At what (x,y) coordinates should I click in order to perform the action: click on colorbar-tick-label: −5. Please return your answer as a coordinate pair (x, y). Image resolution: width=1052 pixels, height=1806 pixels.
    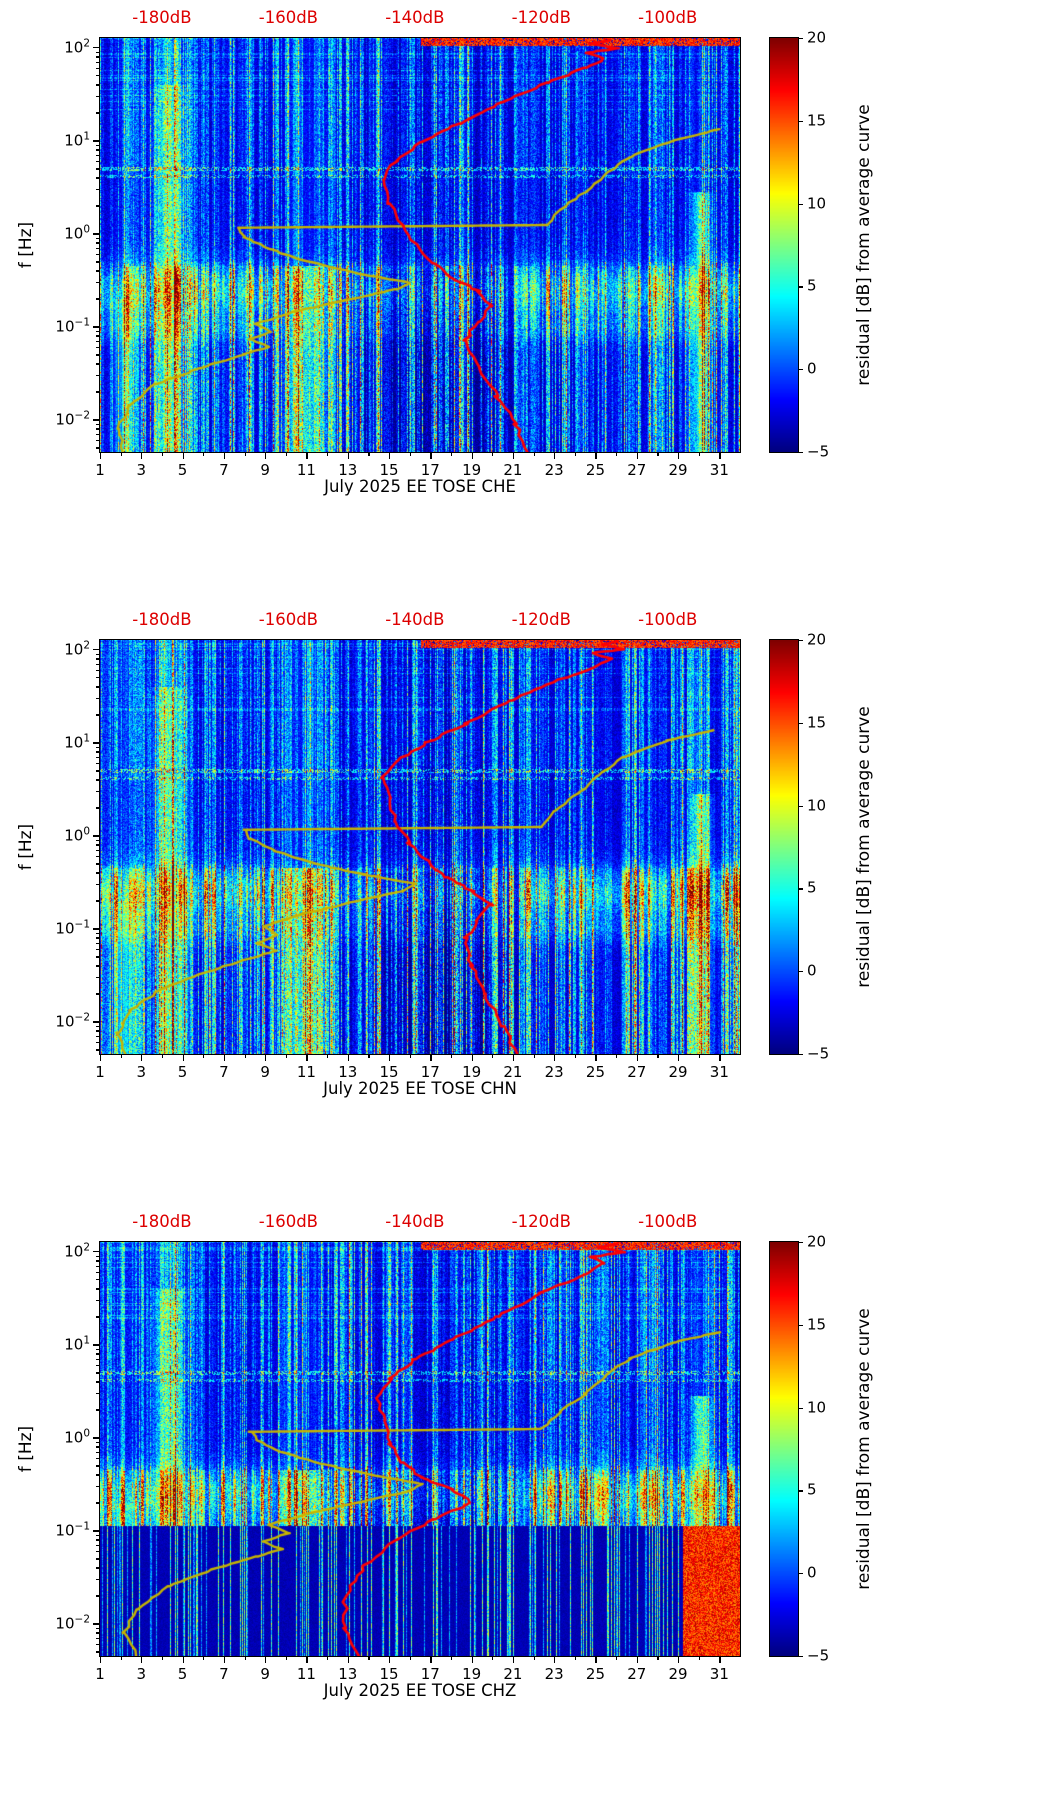
    Looking at the image, I should click on (818, 1053).